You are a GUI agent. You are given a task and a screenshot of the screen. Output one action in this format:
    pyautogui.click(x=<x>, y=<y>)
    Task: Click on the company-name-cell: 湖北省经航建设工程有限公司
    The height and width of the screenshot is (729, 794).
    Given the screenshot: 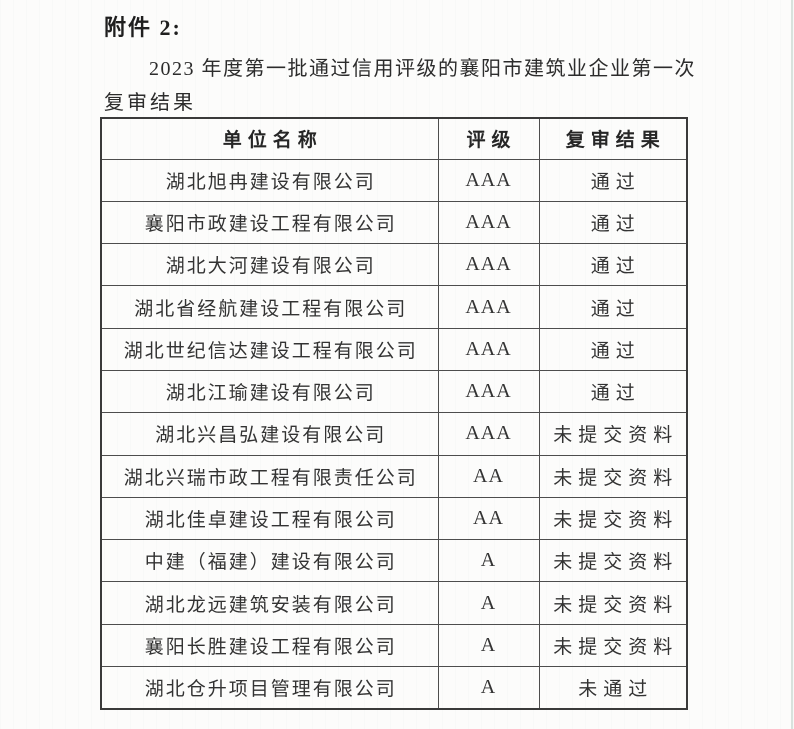 What is the action you would take?
    pyautogui.click(x=269, y=307)
    